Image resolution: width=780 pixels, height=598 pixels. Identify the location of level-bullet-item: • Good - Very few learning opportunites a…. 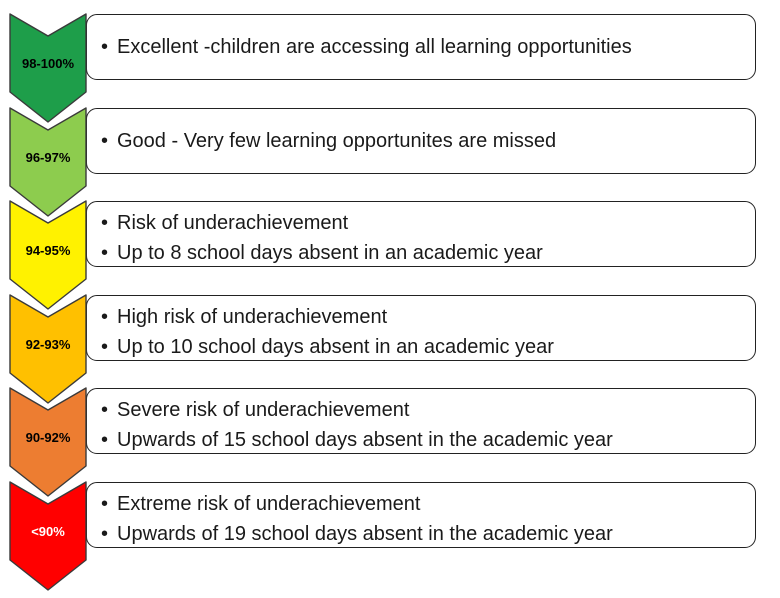
(423, 141).